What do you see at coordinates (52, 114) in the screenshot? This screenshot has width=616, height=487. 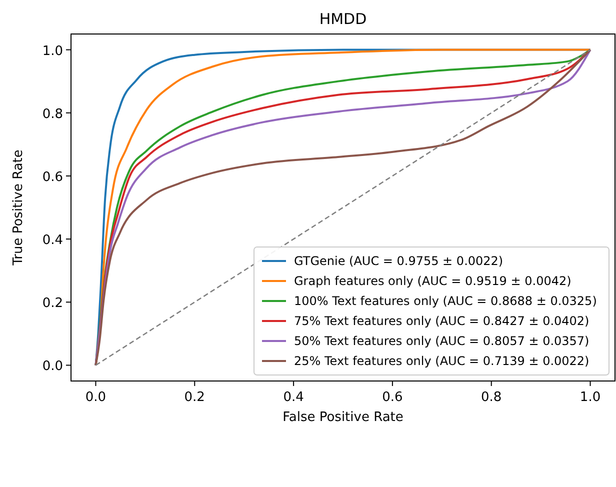 I see `y-tick-label: 0.8` at bounding box center [52, 114].